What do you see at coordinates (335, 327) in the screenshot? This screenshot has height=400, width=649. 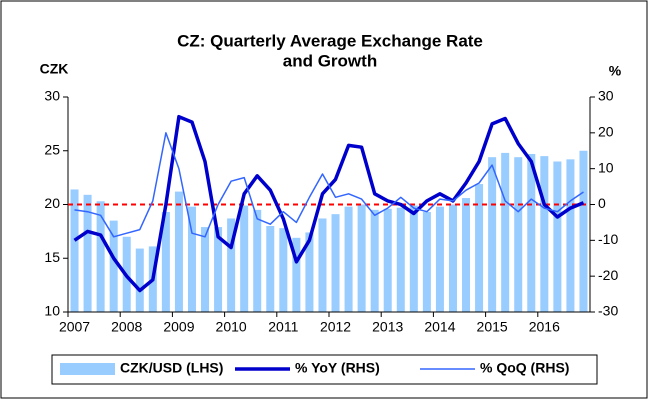 I see `x-tick-label: 2012` at bounding box center [335, 327].